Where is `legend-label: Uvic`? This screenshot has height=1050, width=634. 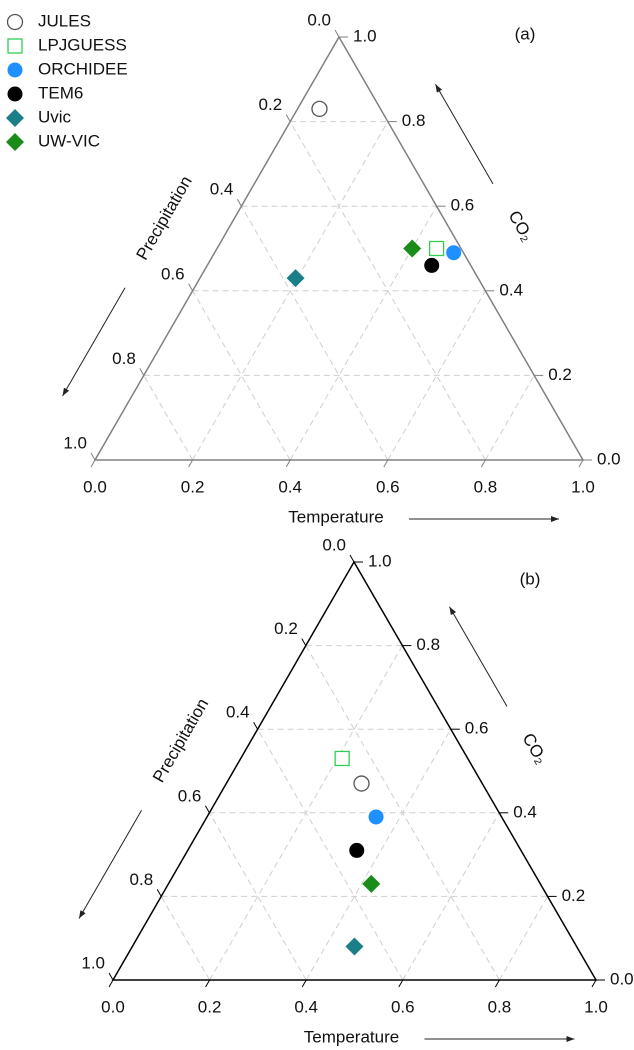 legend-label: Uvic is located at coordinates (55, 116).